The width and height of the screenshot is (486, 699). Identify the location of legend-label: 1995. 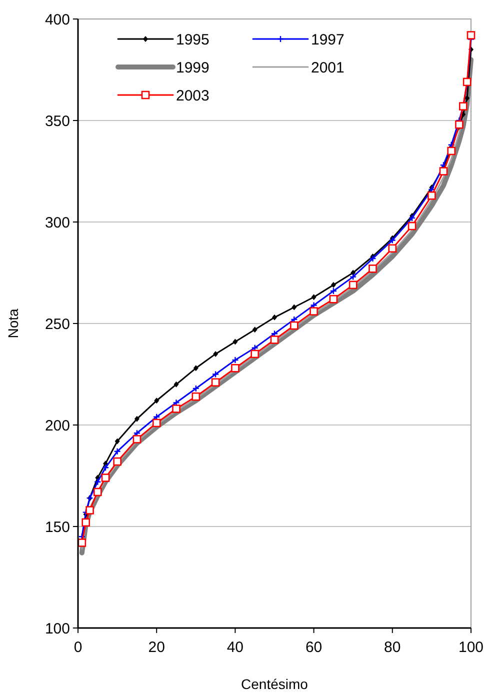
(193, 39).